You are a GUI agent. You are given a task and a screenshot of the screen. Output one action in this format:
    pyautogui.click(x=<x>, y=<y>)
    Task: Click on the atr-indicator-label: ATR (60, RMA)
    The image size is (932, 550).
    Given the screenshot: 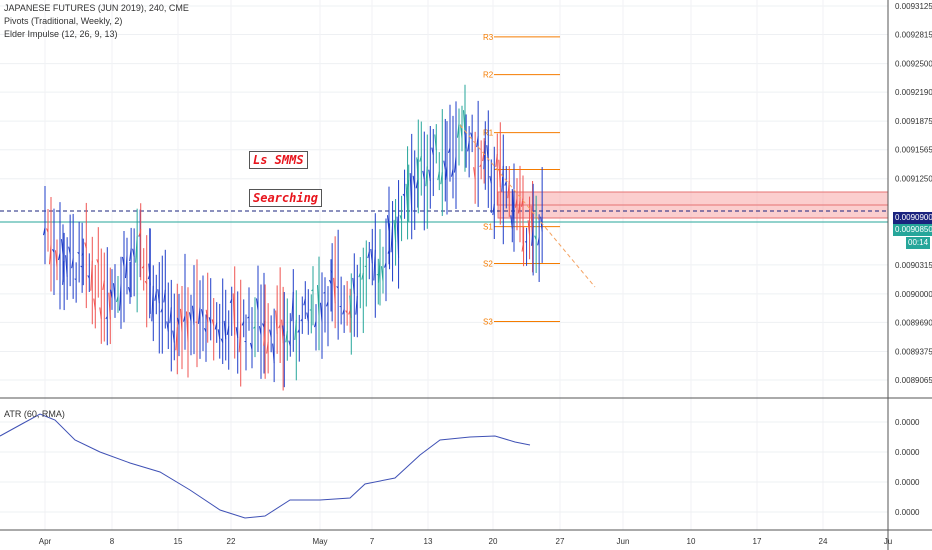 What is the action you would take?
    pyautogui.click(x=34, y=414)
    